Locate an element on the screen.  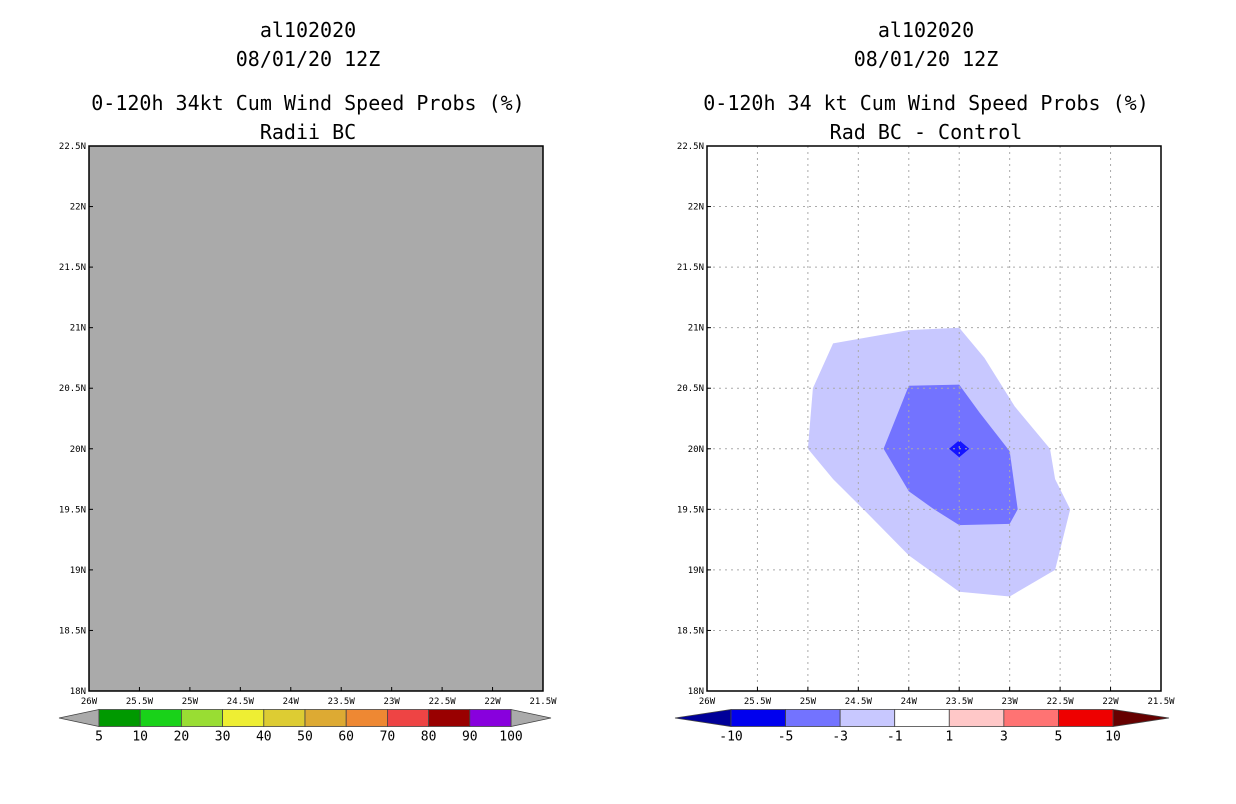
colorbar-label: -10 is located at coordinates (730, 737).